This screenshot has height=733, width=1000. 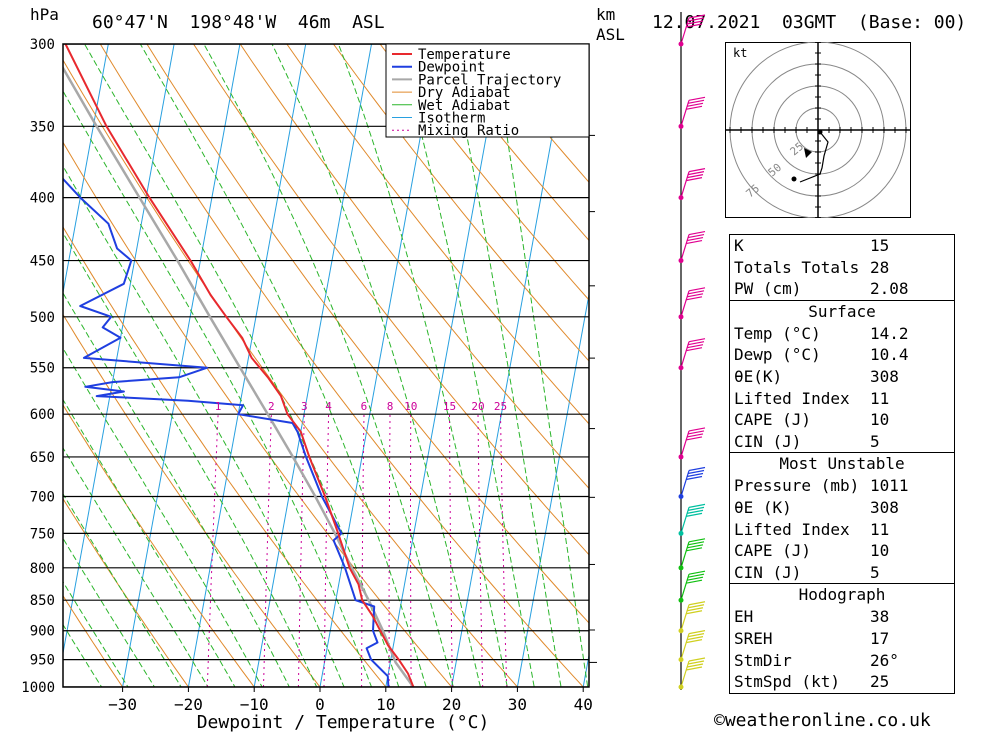 I want to click on pw-value: 2.08, so click(x=889, y=289).